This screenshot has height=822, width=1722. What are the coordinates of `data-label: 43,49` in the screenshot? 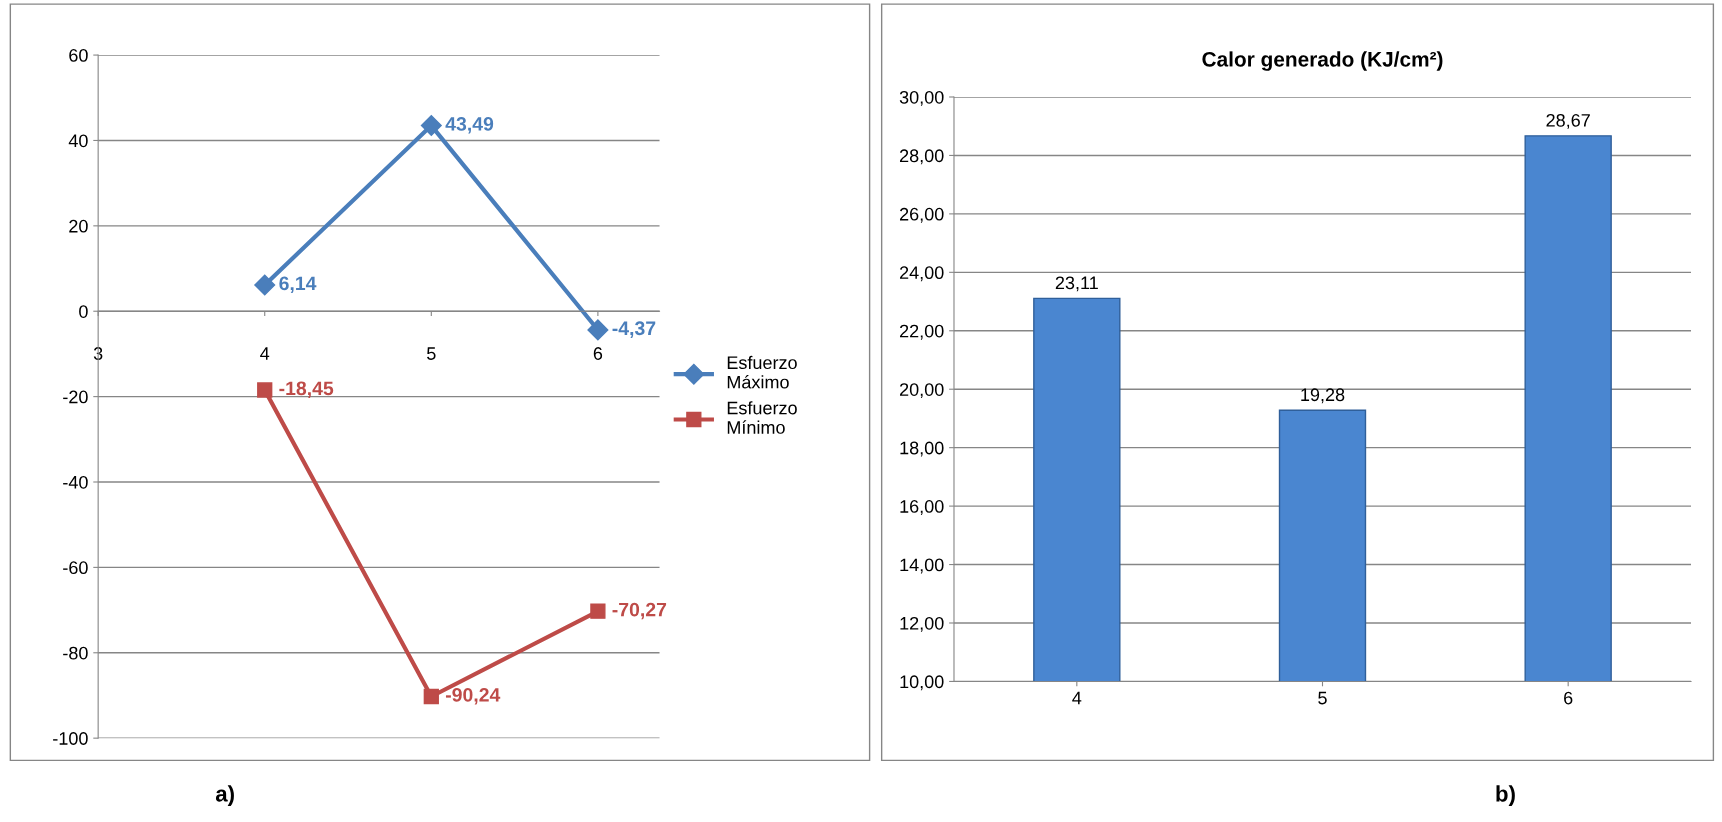 It's located at (469, 125).